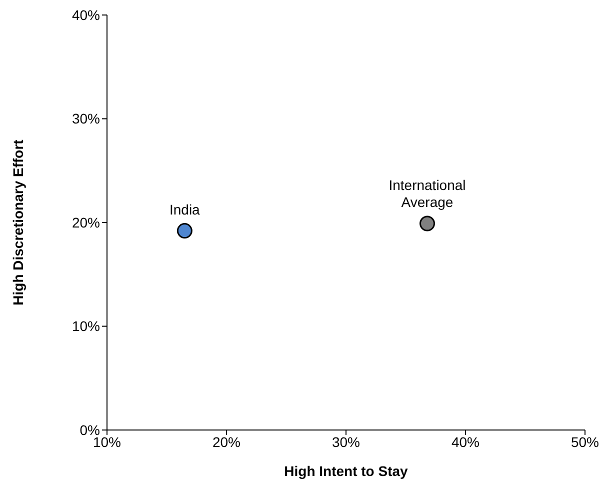 The image size is (611, 488). I want to click on x-tick-label: 40%, so click(465, 442).